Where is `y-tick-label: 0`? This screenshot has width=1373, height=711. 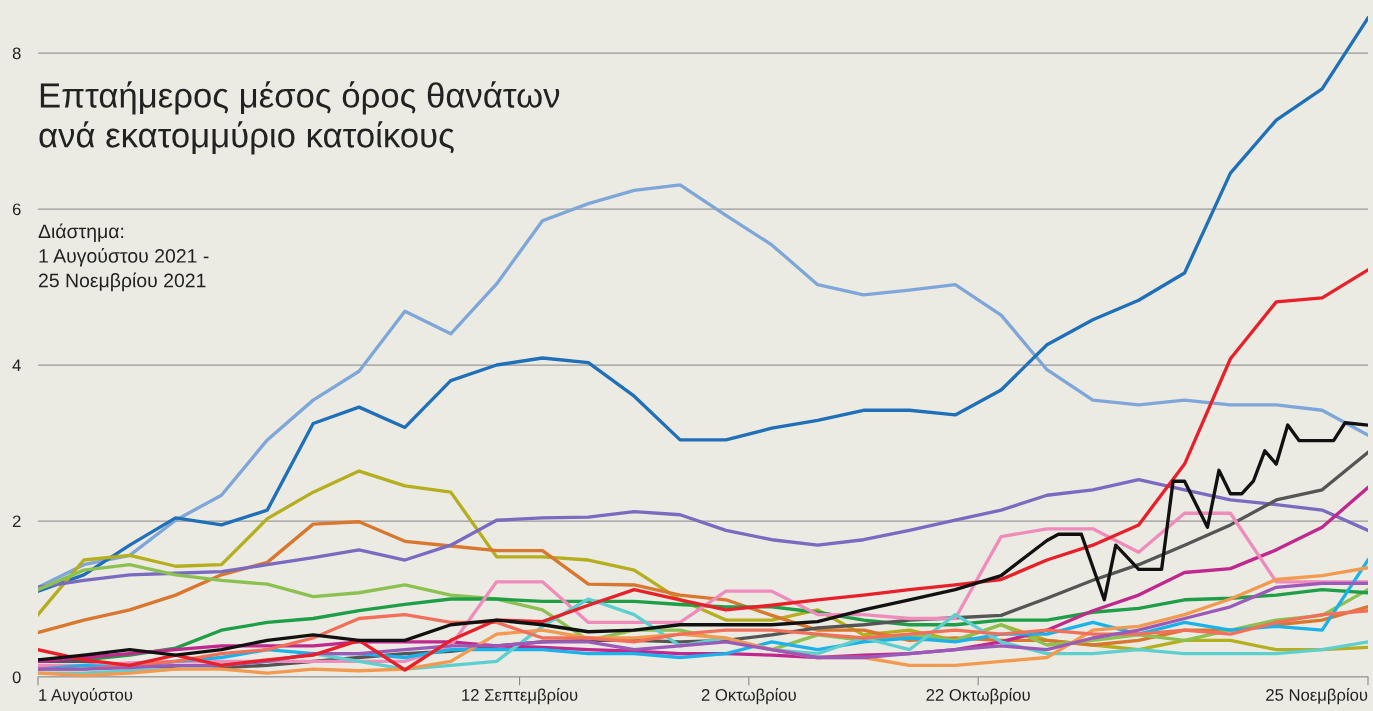
y-tick-label: 0 is located at coordinates (16, 677).